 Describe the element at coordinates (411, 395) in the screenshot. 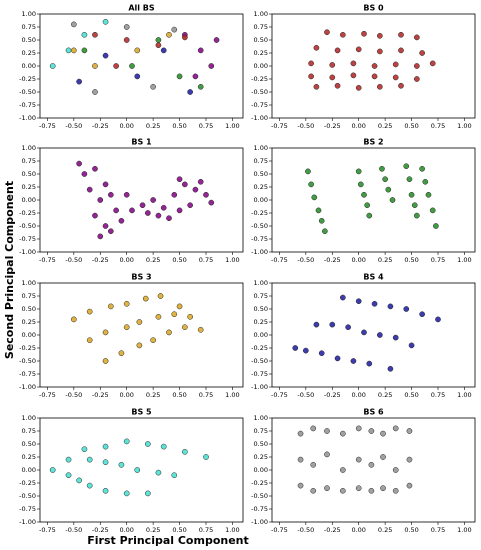

I see `x-tick-label: 0.50` at that location.